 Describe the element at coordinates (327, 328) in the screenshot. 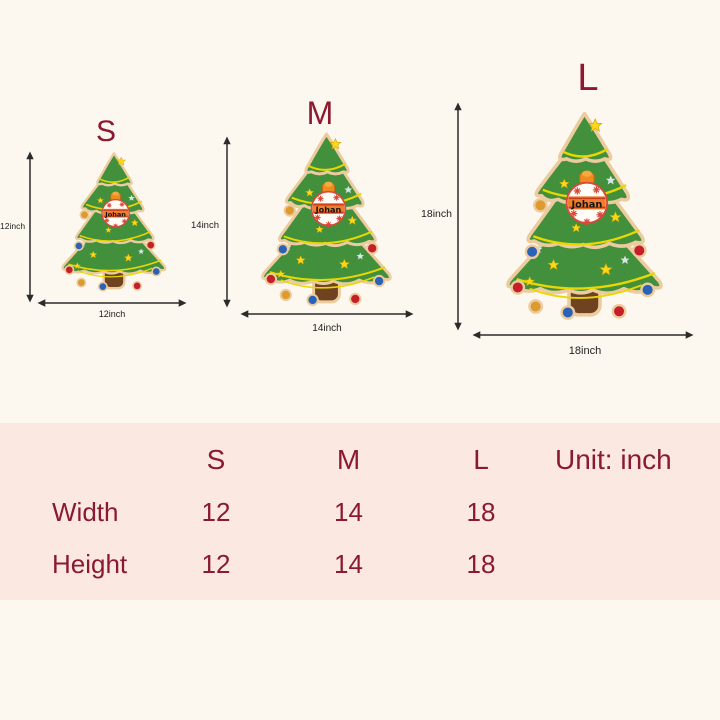

I see `width-dimension-label-m: 14inch` at that location.